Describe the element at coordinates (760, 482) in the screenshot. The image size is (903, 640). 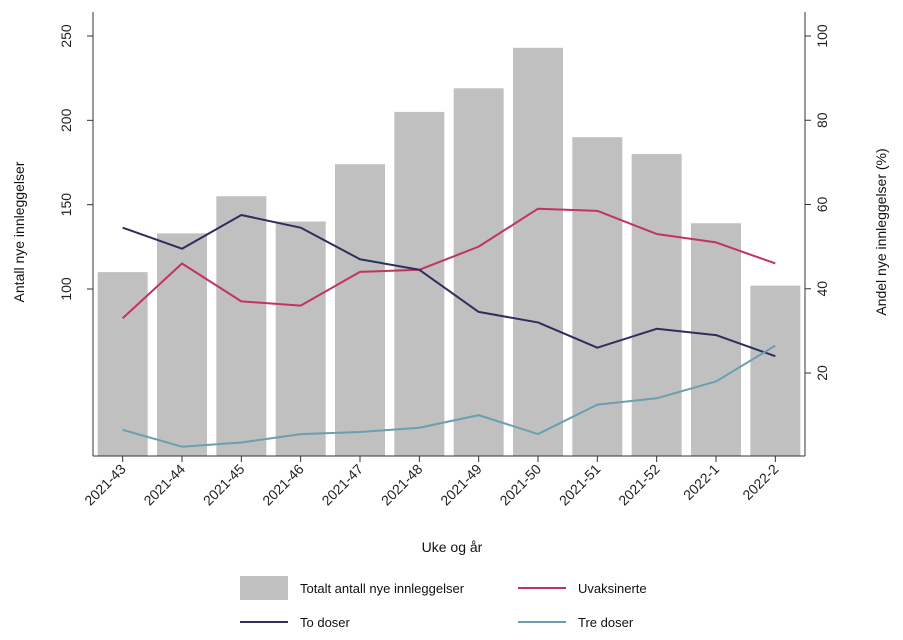
I see `x-tick-label-2022-2: 2022-2` at that location.